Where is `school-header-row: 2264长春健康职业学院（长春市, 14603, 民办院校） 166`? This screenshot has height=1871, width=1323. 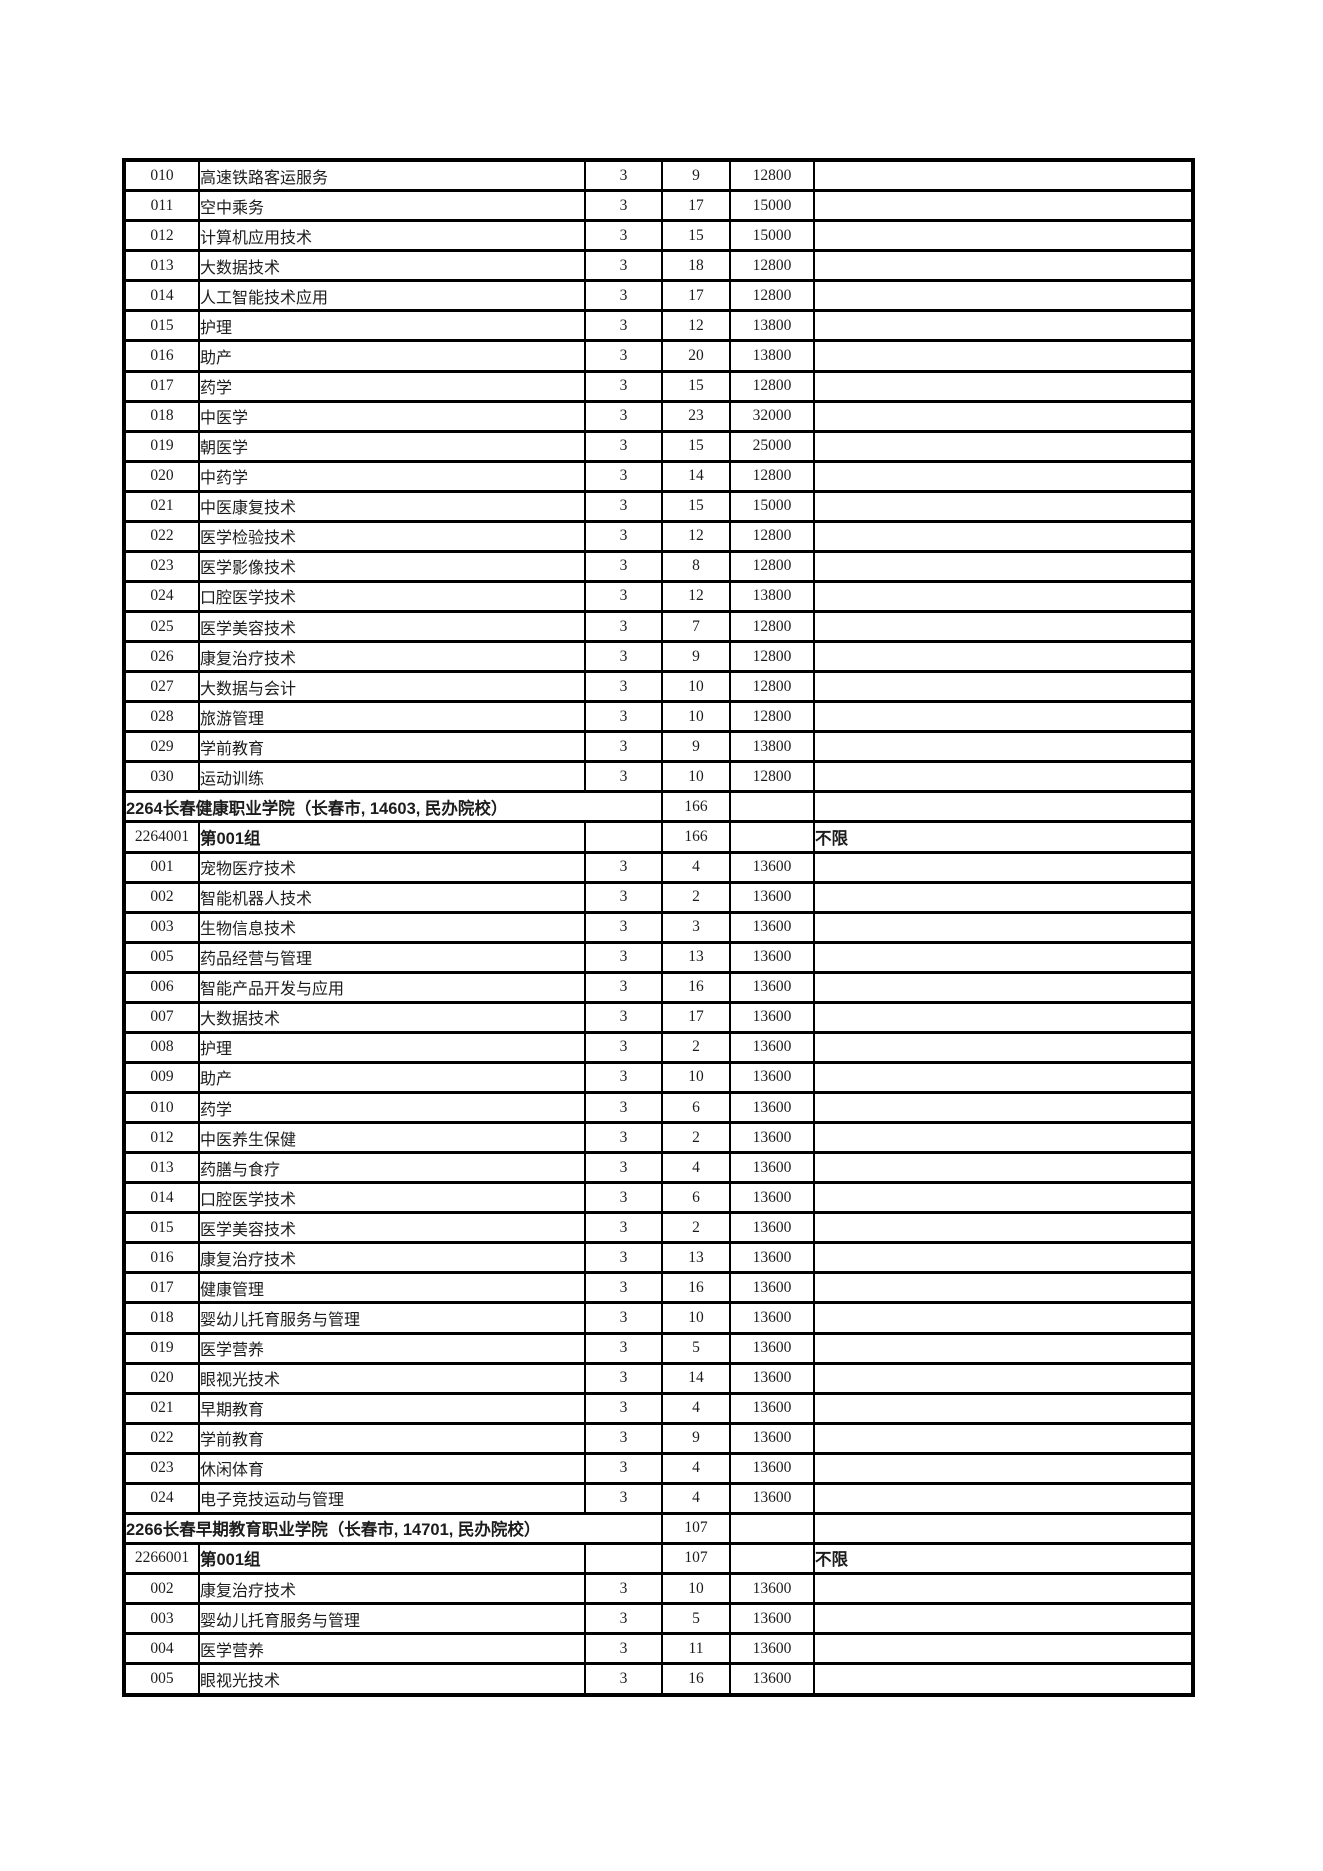
school-header-row: 2264长春健康职业学院（长春市, 14603, 民办院校） 166 is located at coordinates (658, 807).